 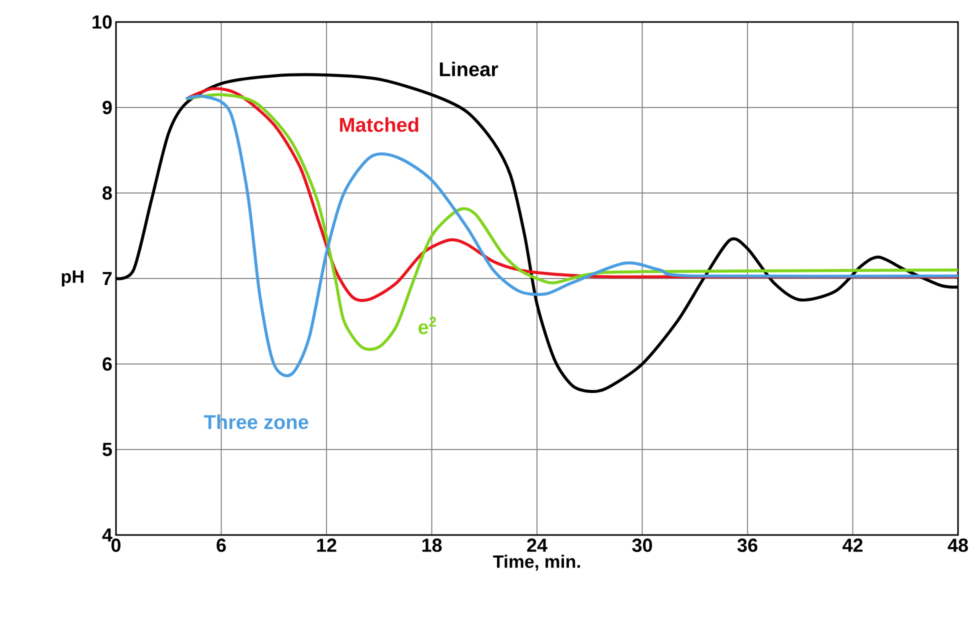 I want to click on x-tick-label: 36, so click(x=747, y=545).